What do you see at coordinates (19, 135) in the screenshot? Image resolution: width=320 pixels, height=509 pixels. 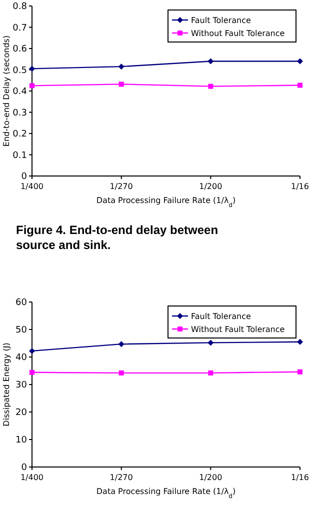 I see `y-tick-label: 0.2` at bounding box center [19, 135].